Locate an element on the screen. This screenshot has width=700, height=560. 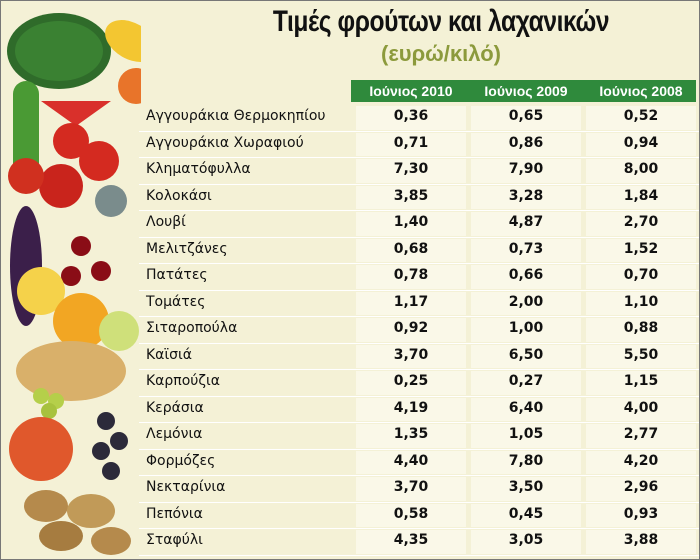
price: 3,70 is located at coordinates (411, 354).